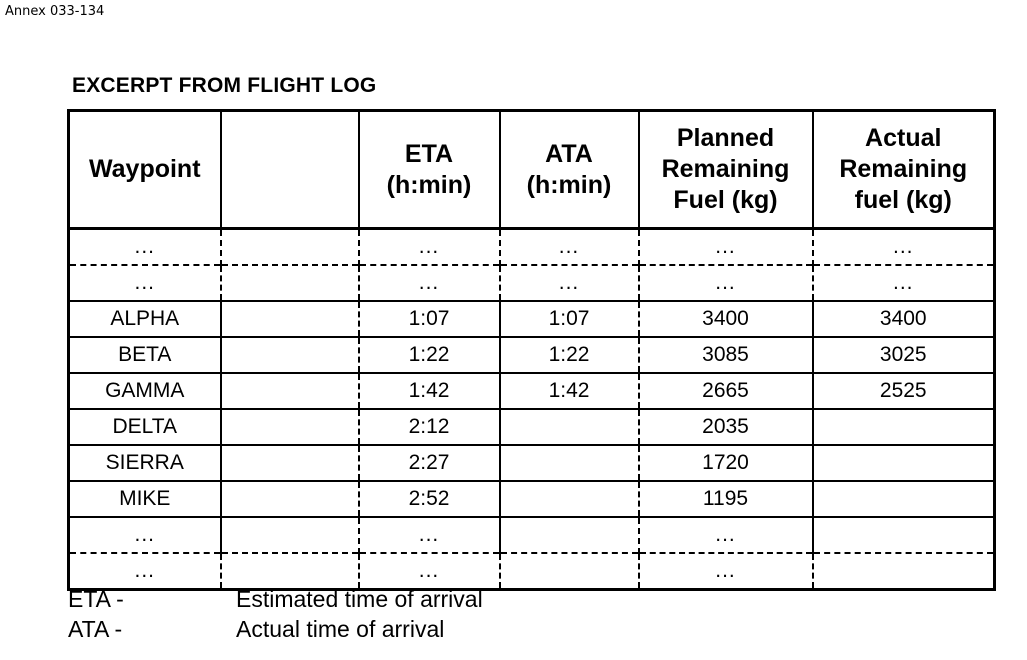  I want to click on cell-waypoint: SIERRA, so click(144, 462).